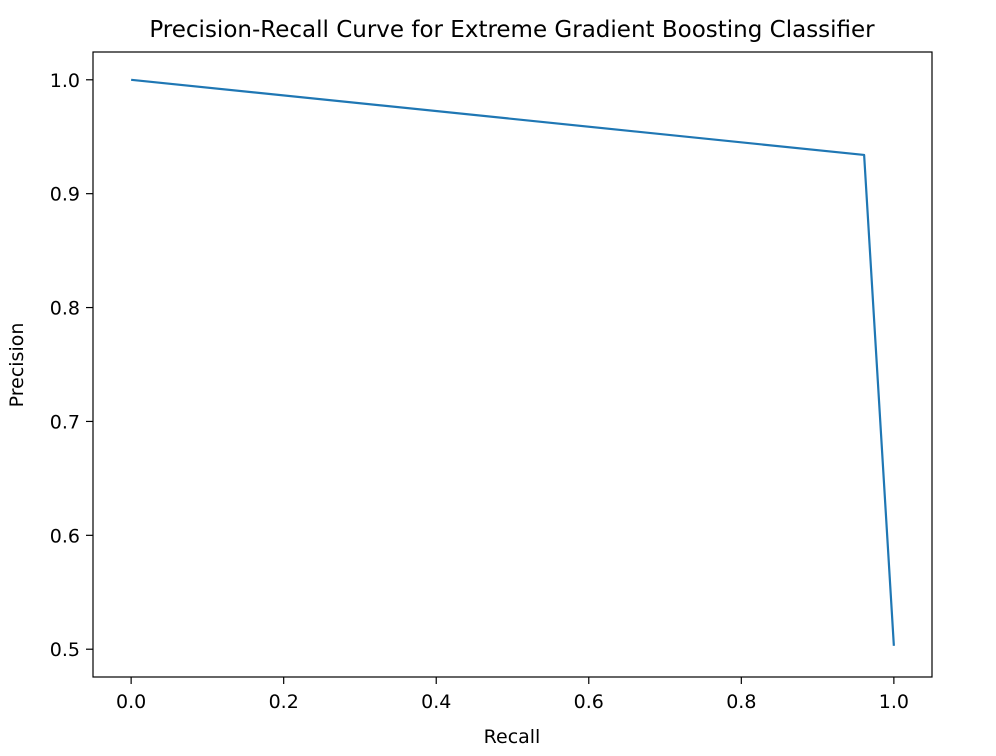 This screenshot has height=756, width=996. I want to click on x-axis-label: Recall, so click(512, 737).